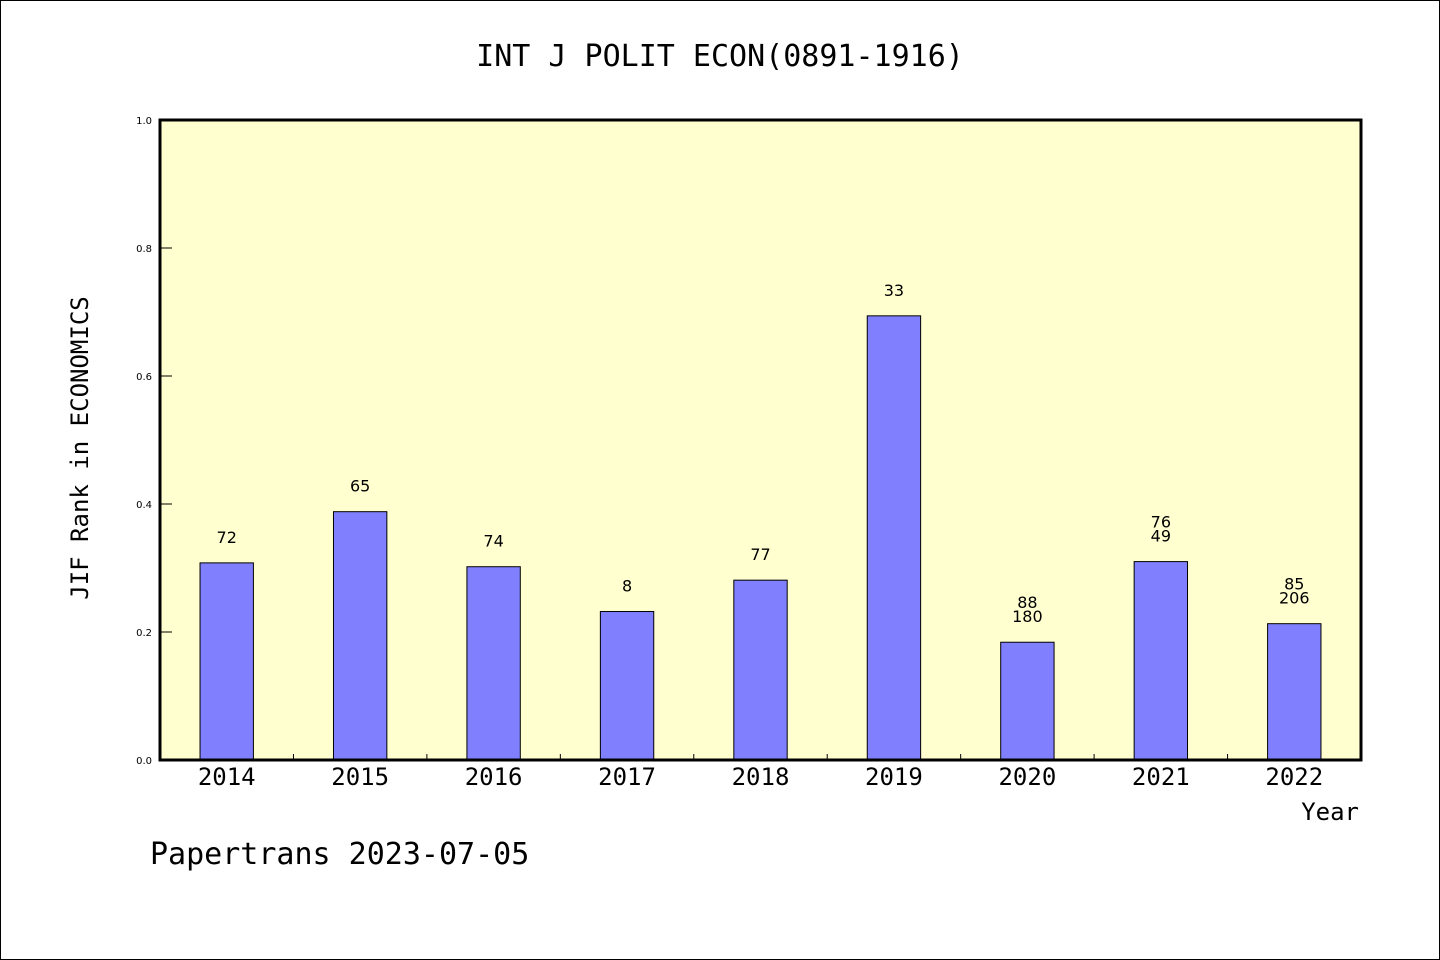 Image resolution: width=1440 pixels, height=960 pixels. What do you see at coordinates (144, 633) in the screenshot?
I see `y-tick-label: 0.2` at bounding box center [144, 633].